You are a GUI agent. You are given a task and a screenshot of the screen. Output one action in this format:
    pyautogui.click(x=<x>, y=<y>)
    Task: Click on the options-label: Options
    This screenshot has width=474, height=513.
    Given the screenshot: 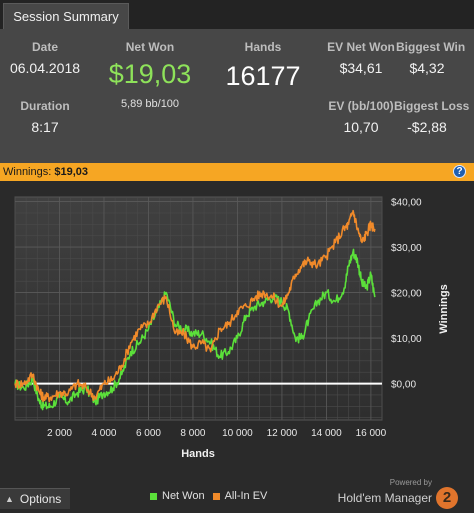 What is the action you would take?
    pyautogui.click(x=40, y=499)
    